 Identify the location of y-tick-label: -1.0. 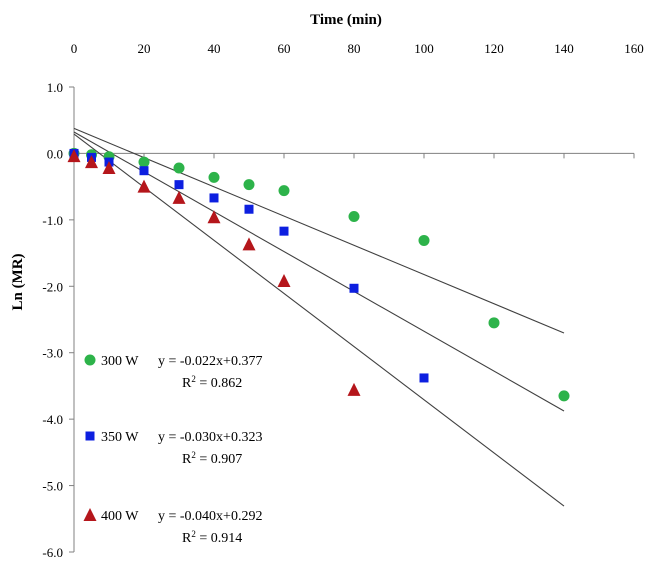
(52, 220).